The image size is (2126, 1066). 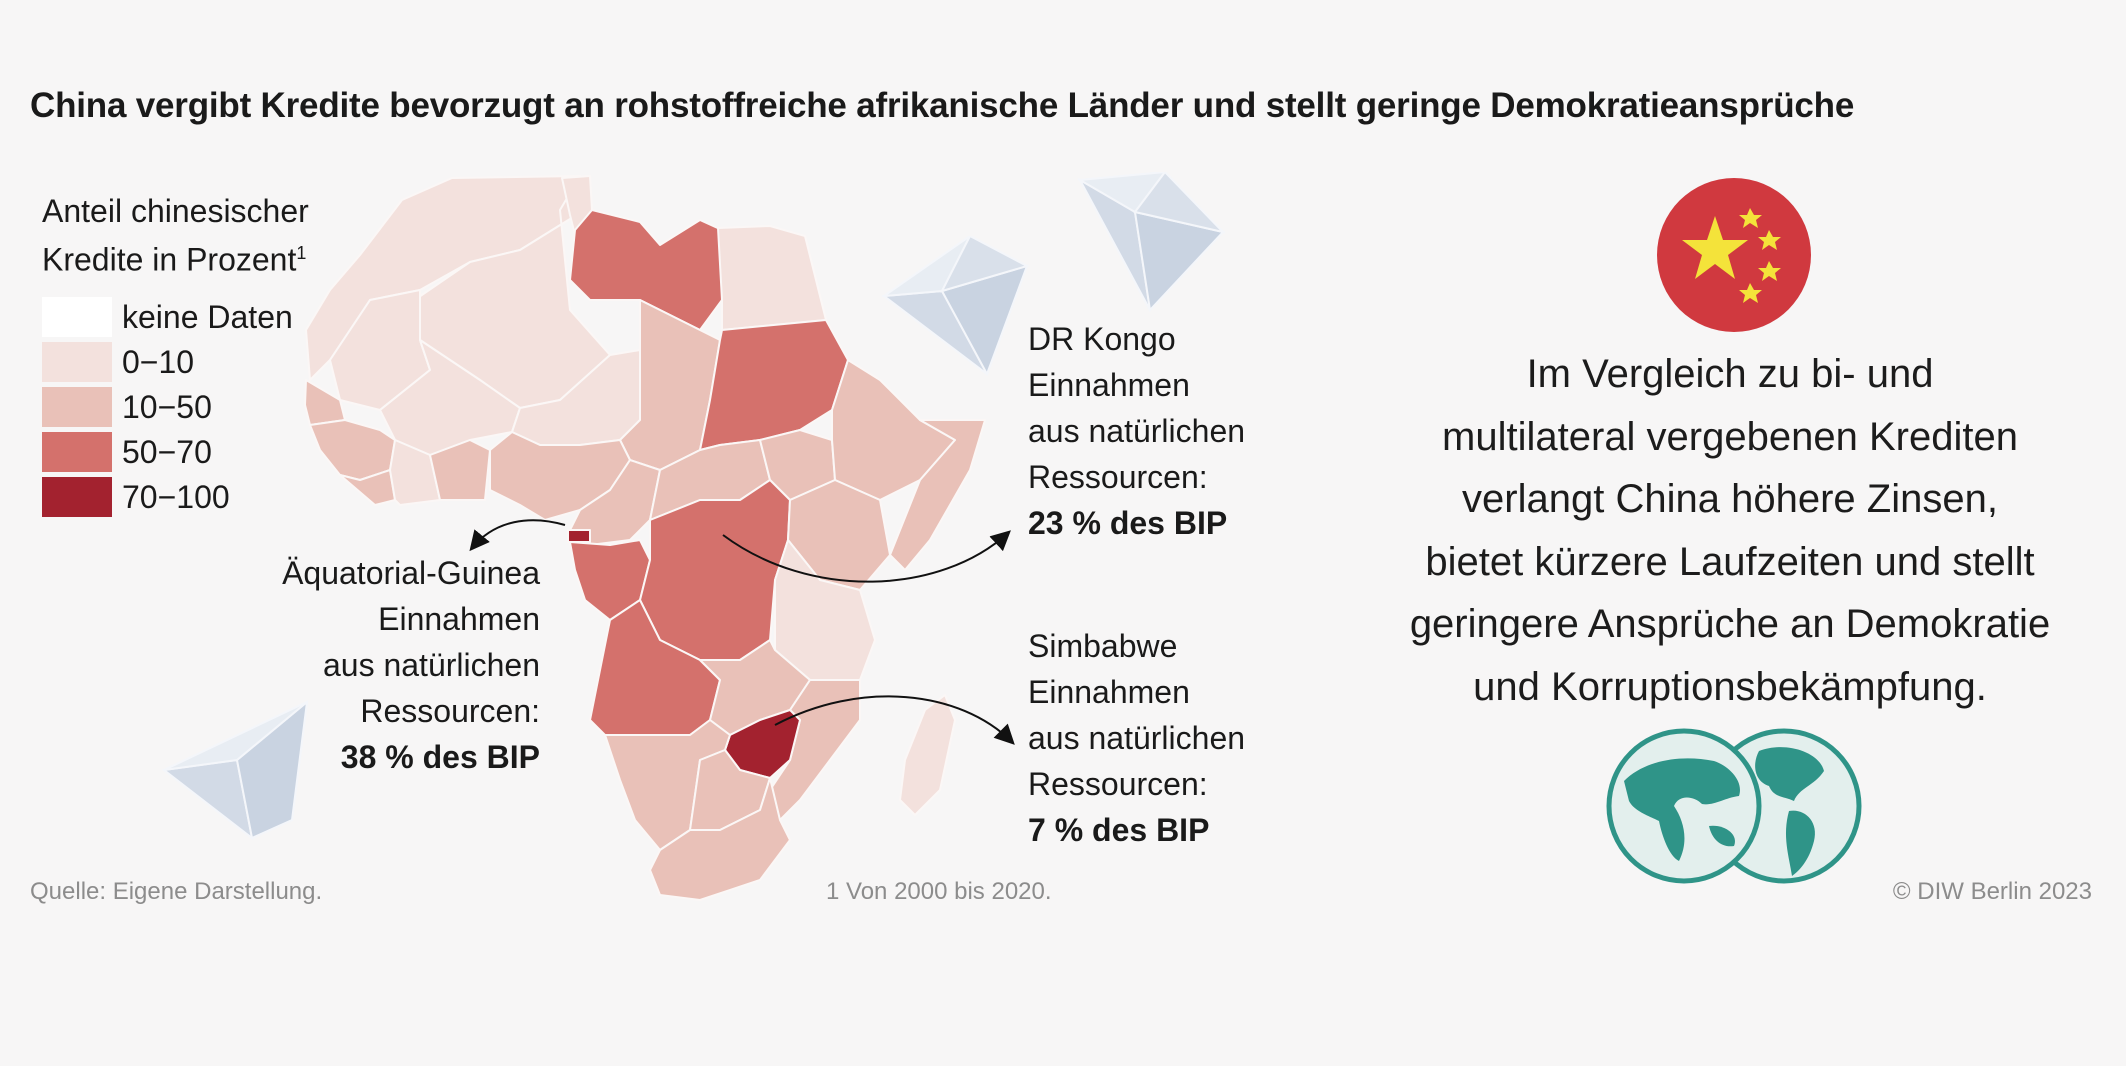 I want to click on legend-title-footnote: 1, so click(x=301, y=253).